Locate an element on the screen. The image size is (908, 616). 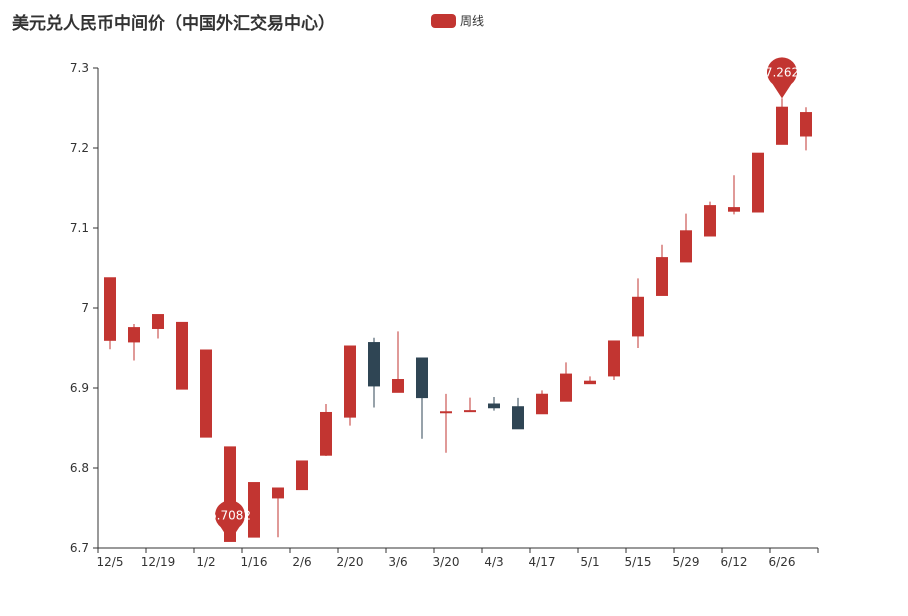
y-tick-label: 6.7 is located at coordinates (79, 548).